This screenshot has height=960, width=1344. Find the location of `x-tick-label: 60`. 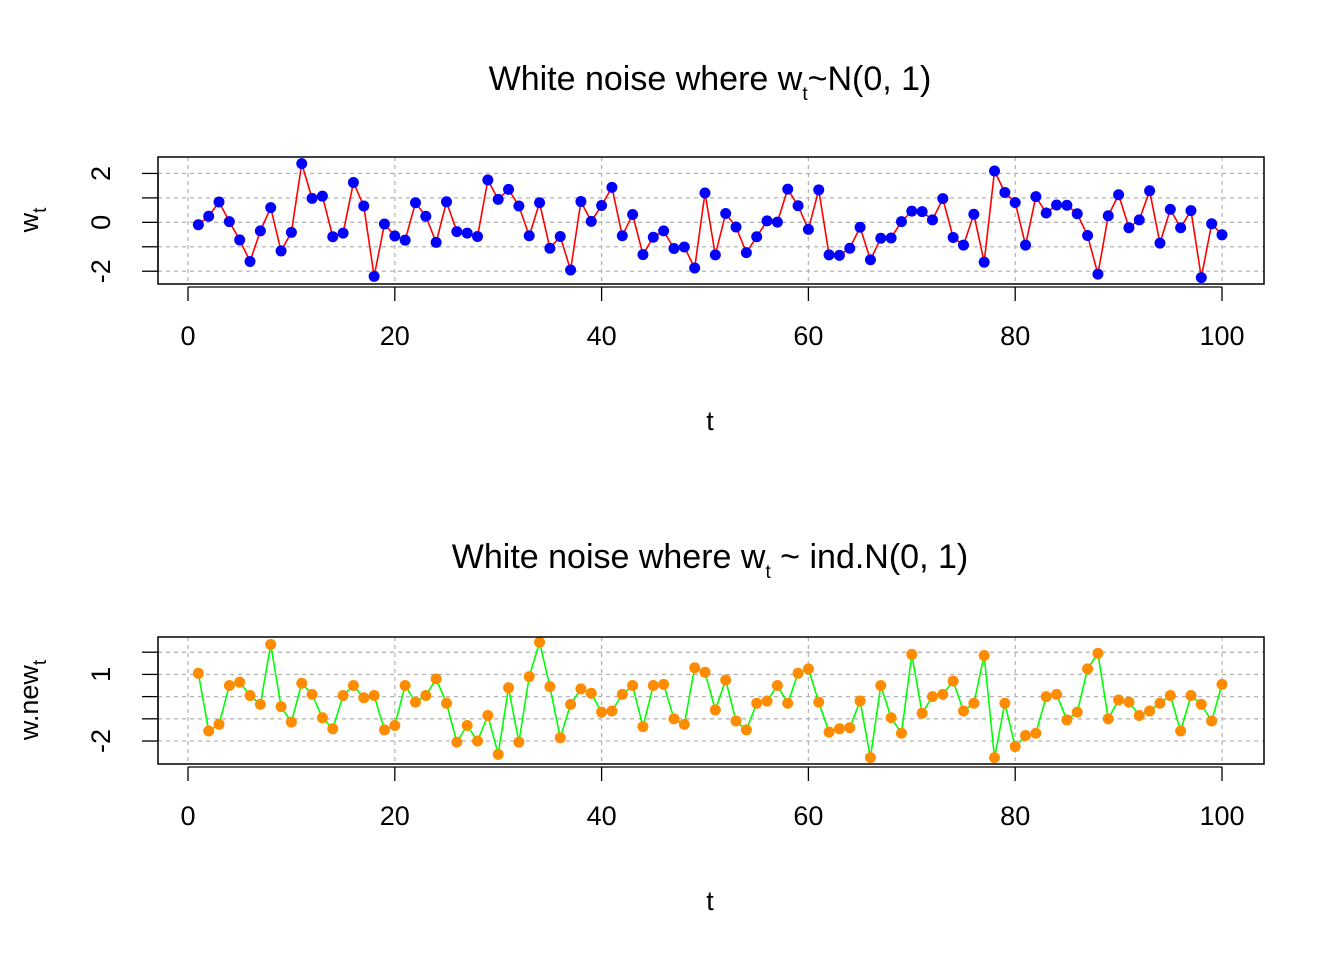

x-tick-label: 60 is located at coordinates (808, 816).